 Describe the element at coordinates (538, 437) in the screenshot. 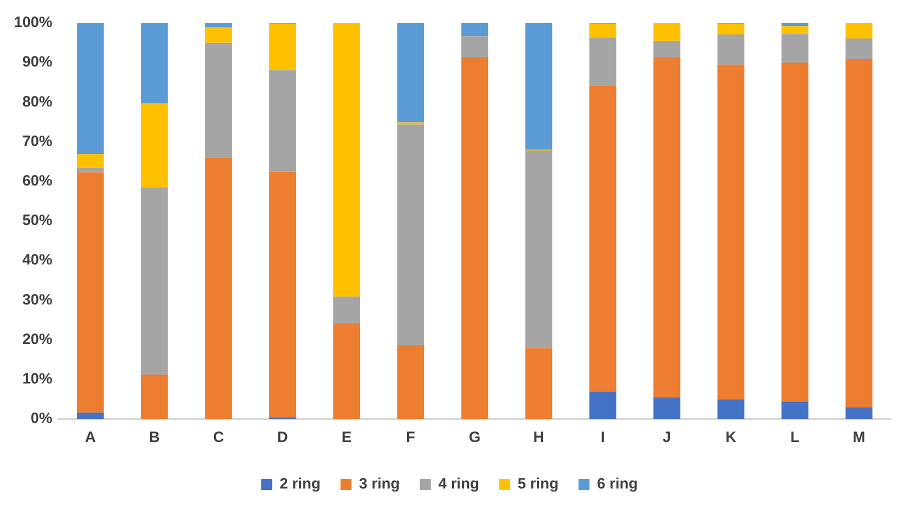

I see `x-tick-label: H` at that location.